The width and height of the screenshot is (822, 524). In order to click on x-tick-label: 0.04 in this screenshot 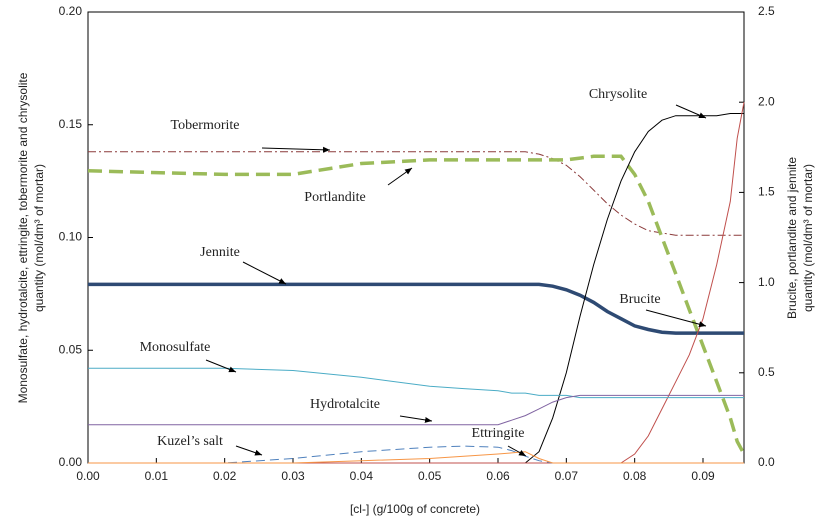, I will do `click(362, 476)`.